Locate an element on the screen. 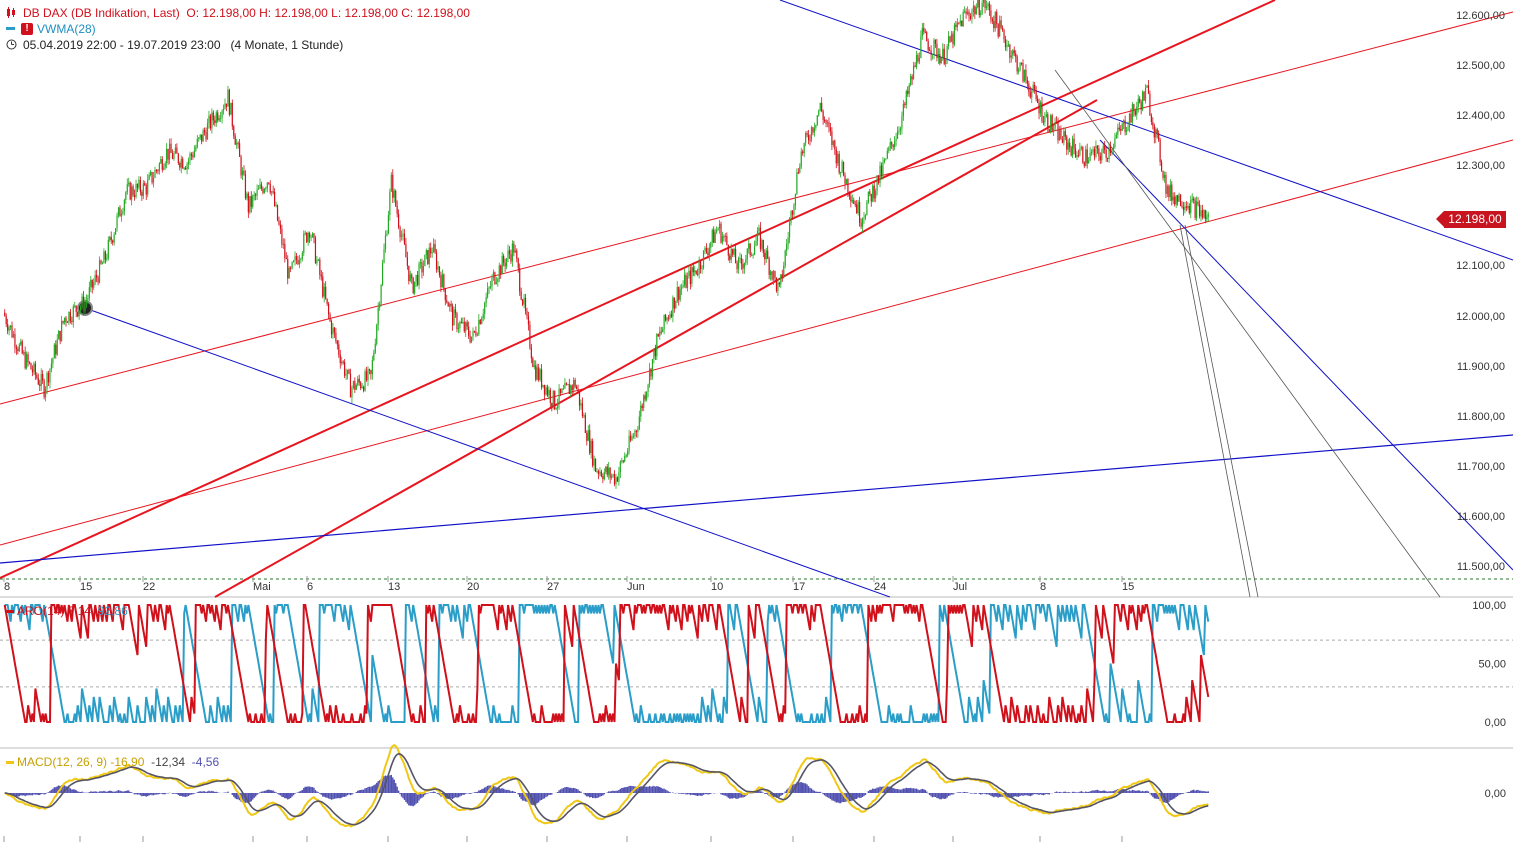  instrument-name: DB DAX (DB Indikation, Last) is located at coordinates (101, 12).